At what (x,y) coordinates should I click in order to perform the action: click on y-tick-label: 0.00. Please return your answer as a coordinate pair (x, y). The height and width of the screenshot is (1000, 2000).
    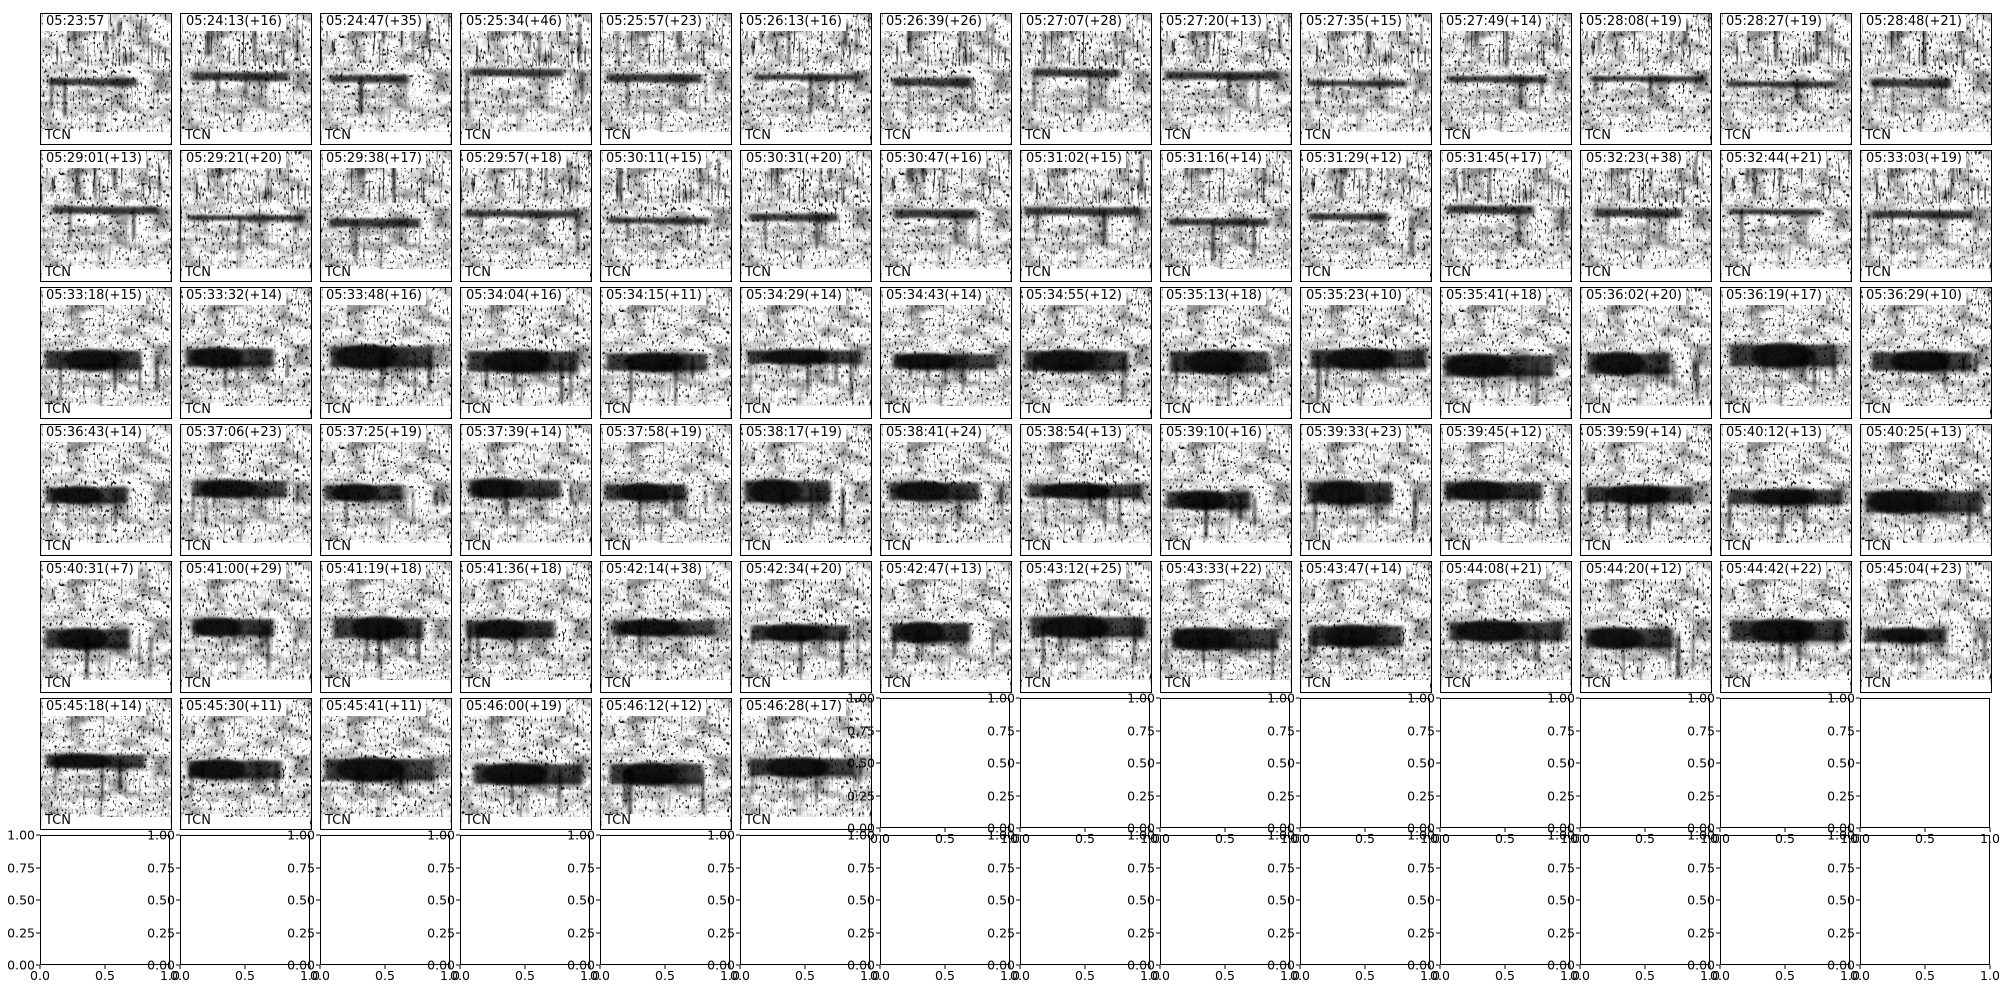
    Looking at the image, I should click on (21, 965).